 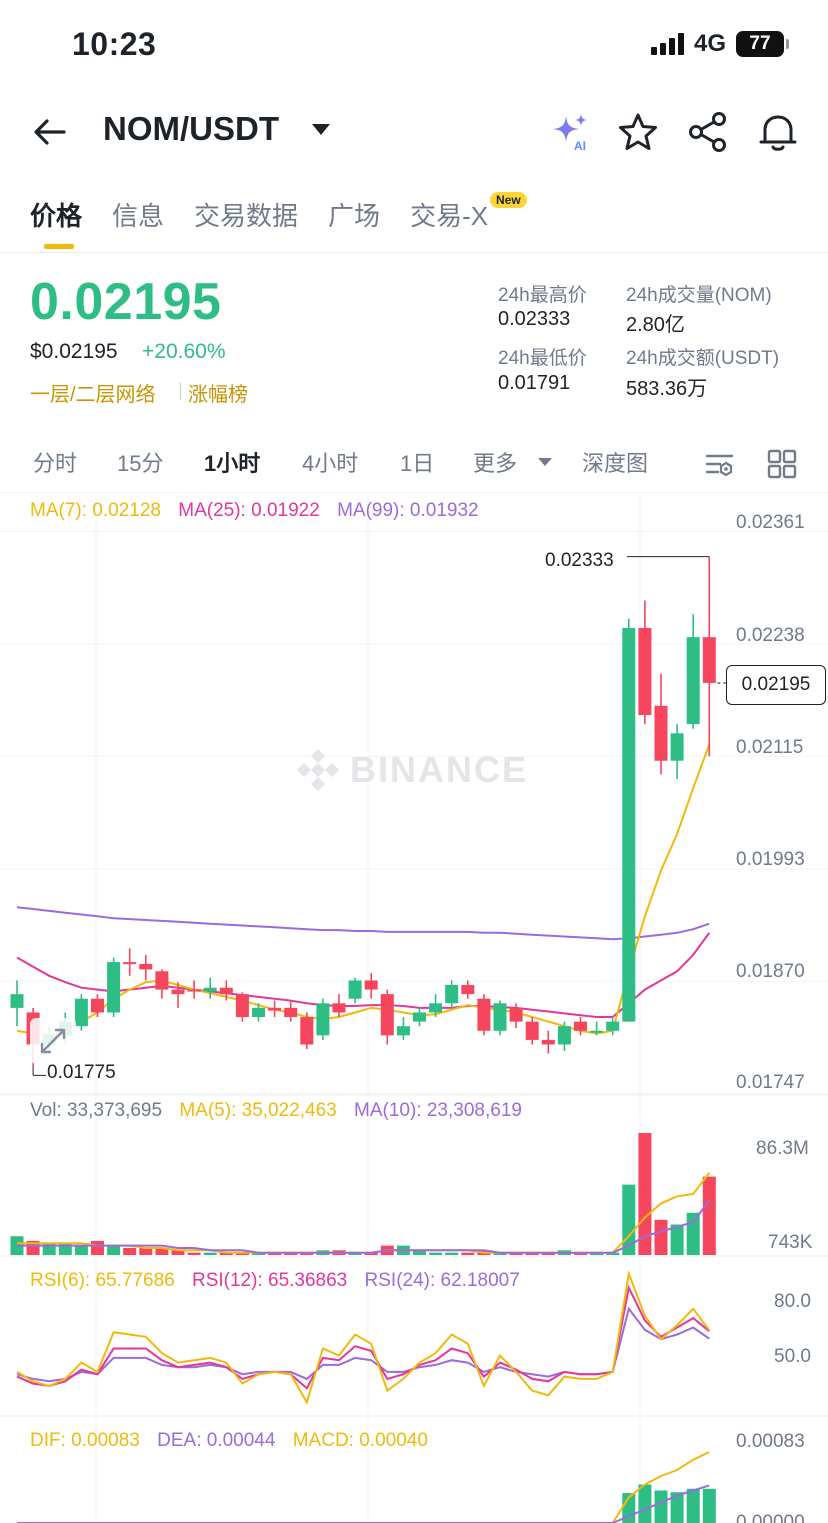 I want to click on tab-trading-data: 交易数据, so click(x=246, y=216).